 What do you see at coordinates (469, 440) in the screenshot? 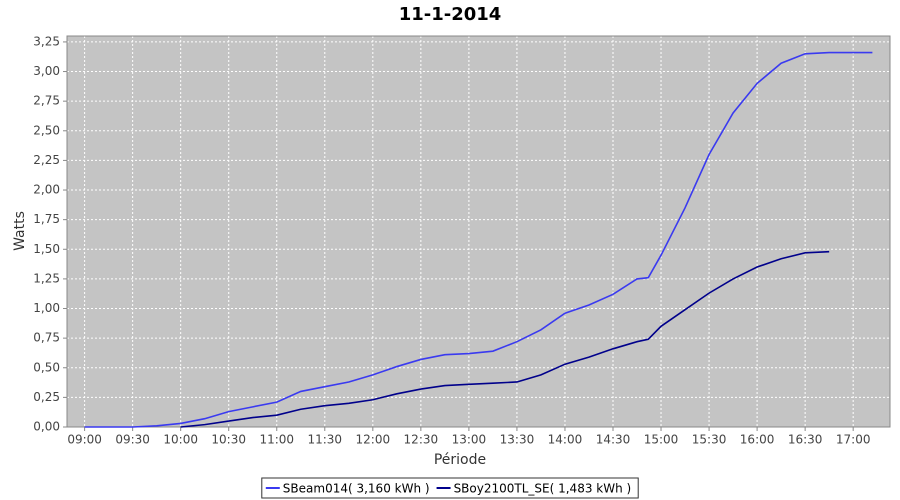
I see `x-tick-label: 13:00` at bounding box center [469, 440].